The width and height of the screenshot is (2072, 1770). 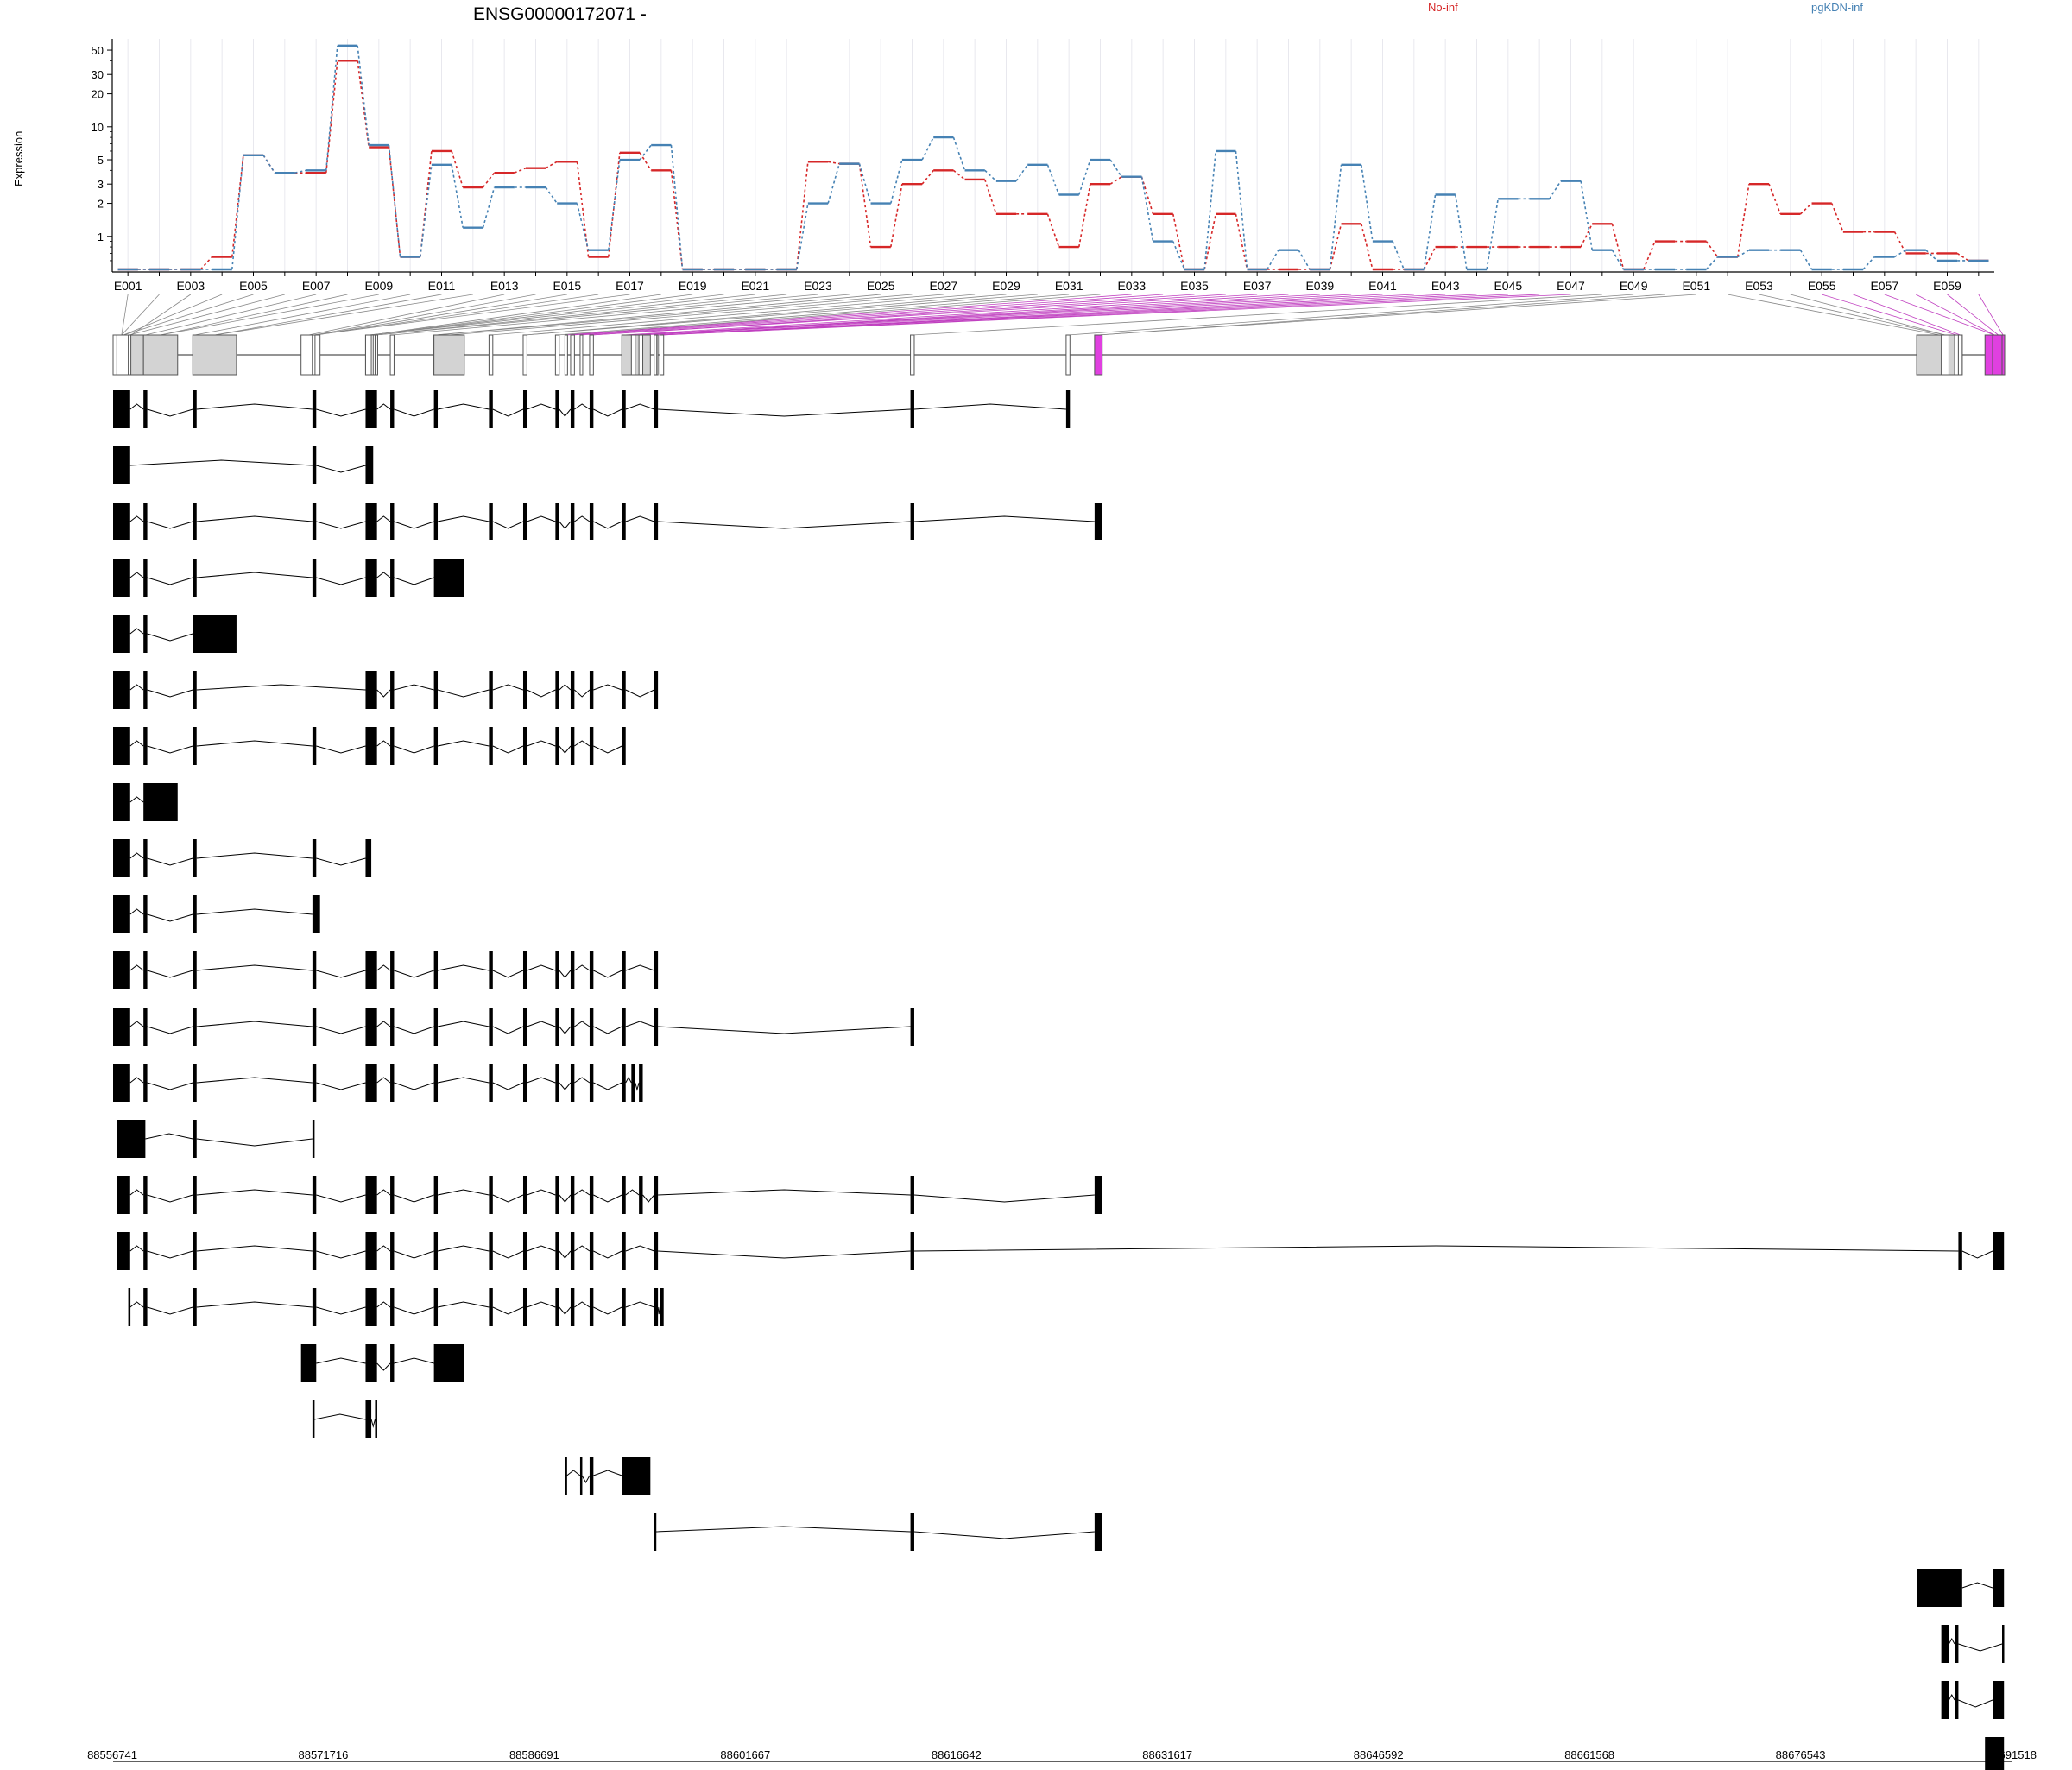 I want to click on genomic-coordinate-label: 88631617, so click(x=1167, y=1754).